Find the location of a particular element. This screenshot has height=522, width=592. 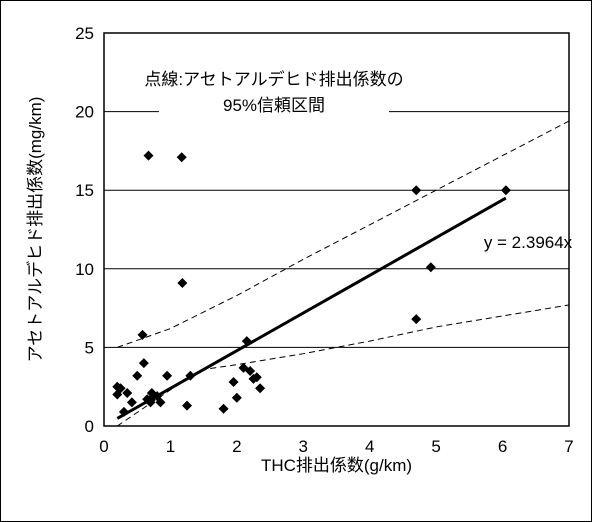

x-tick-labels: 0 1 2 3 4 5 6 7 is located at coordinates (336, 446).